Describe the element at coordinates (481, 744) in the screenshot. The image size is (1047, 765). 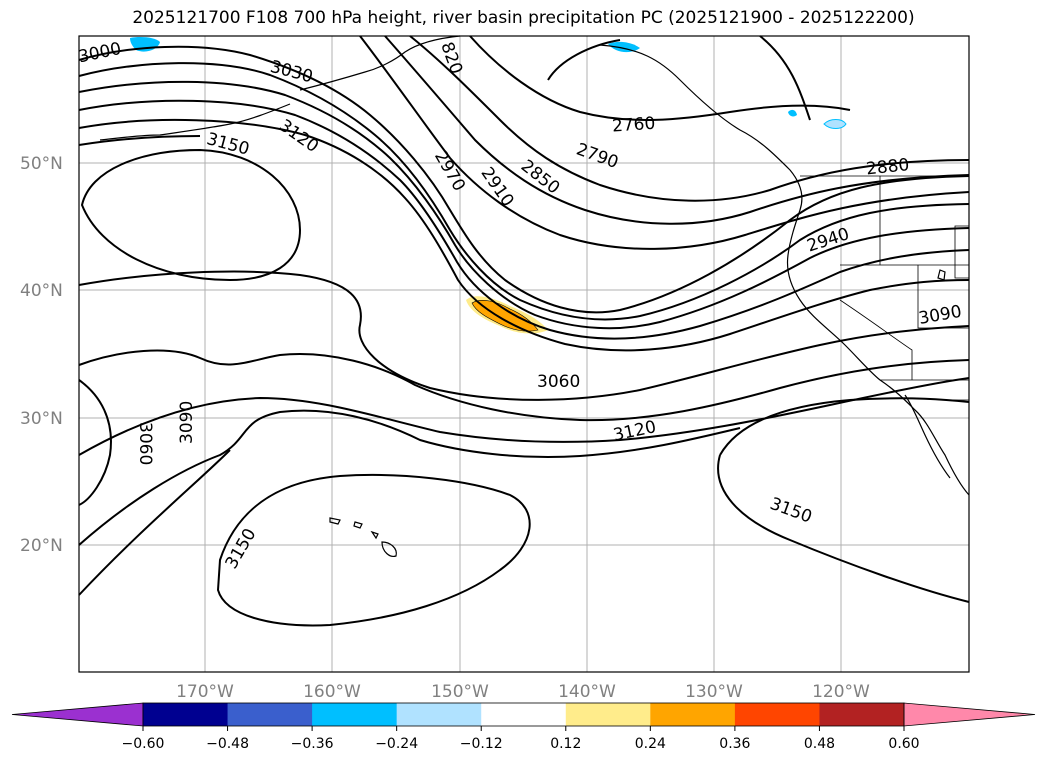
I see `colorbar-tick-label: −0.12` at that location.